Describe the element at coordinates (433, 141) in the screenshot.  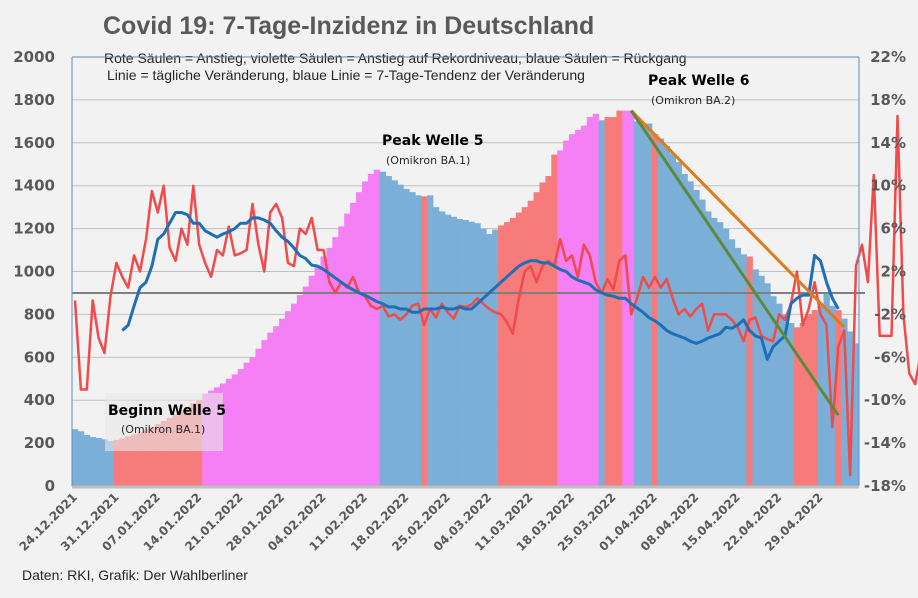
I see `annotation-peak-welle-5-title: Peak Welle 5` at that location.